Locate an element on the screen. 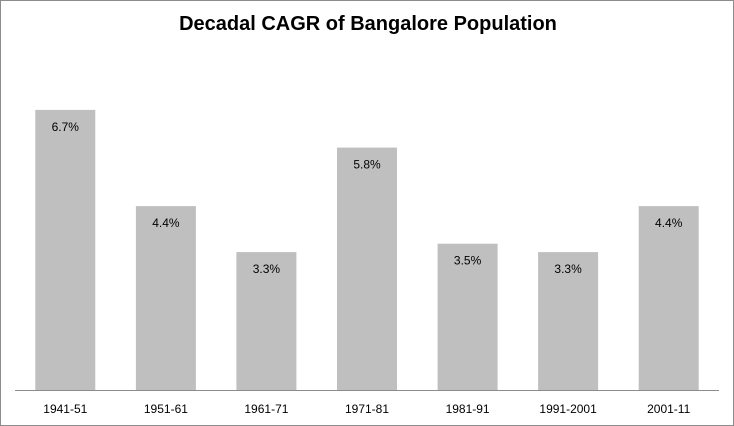  x-tick-label-1941-51: 1941-51 is located at coordinates (65, 409).